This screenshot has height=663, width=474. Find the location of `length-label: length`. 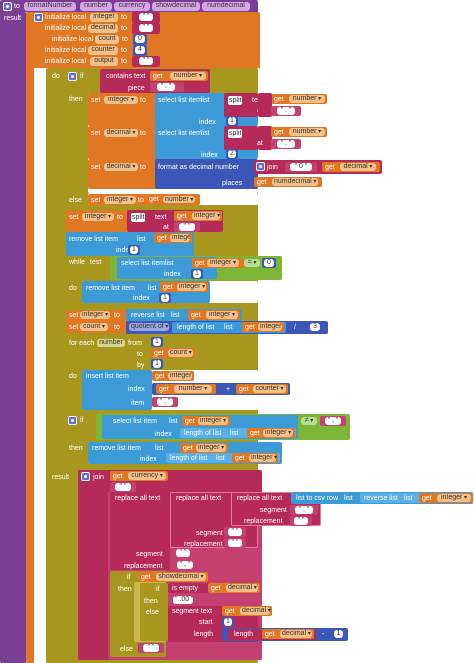

length-label: length is located at coordinates (244, 634).